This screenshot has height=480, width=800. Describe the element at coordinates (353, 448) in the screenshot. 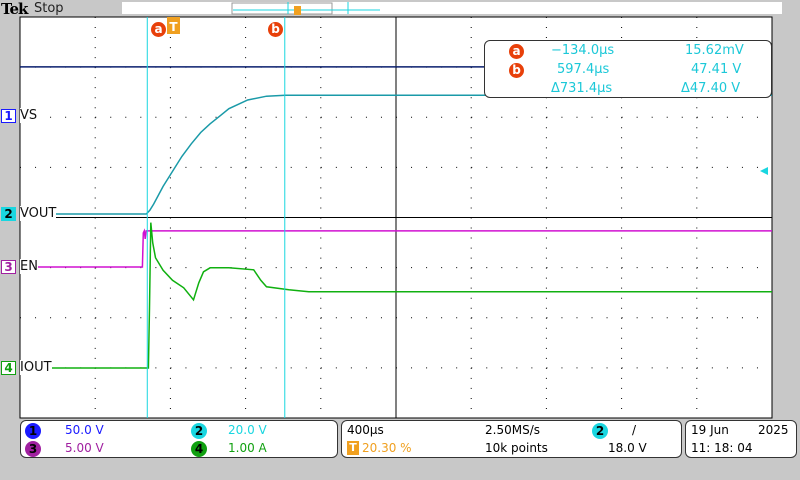

I see `trigger-icon: T` at that location.